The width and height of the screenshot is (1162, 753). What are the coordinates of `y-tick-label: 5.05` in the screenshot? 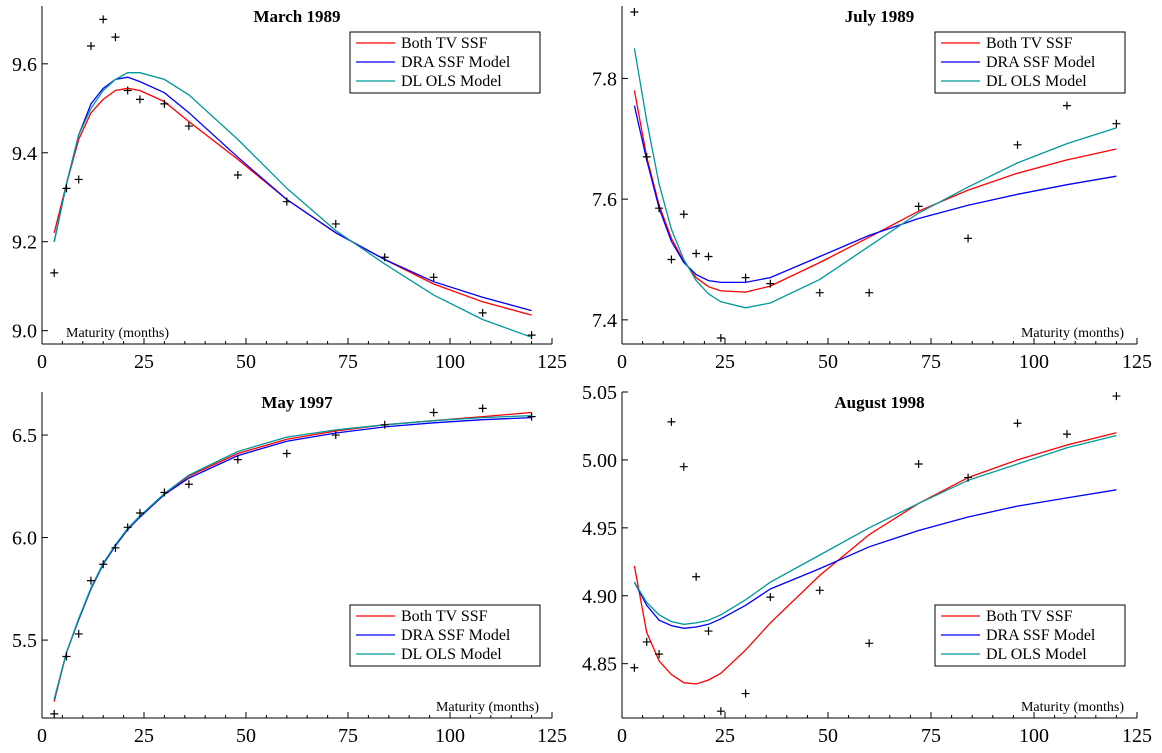 It's located at (599, 393).